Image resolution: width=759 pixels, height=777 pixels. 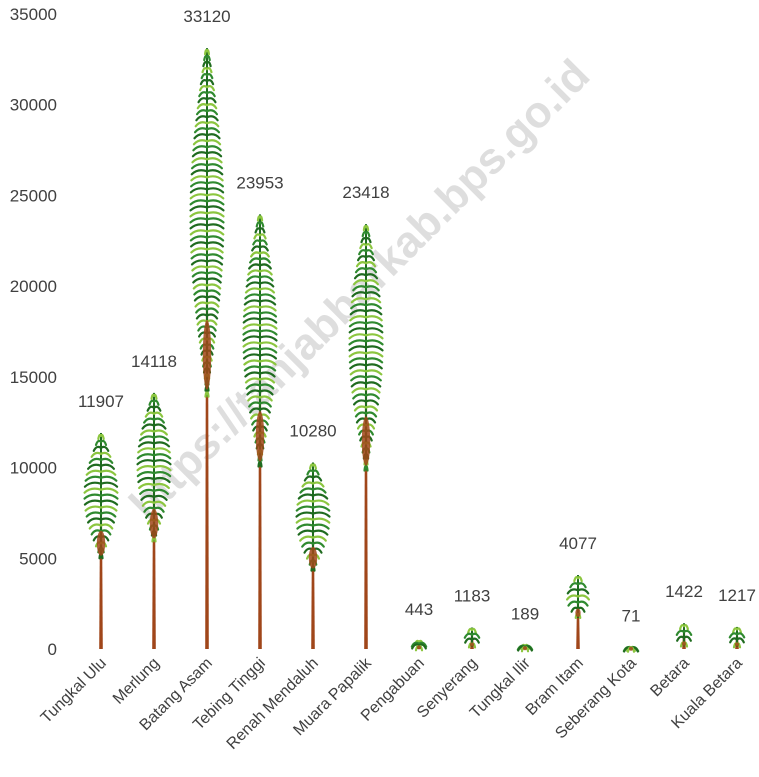 I want to click on data-label: 33120, so click(x=206, y=16).